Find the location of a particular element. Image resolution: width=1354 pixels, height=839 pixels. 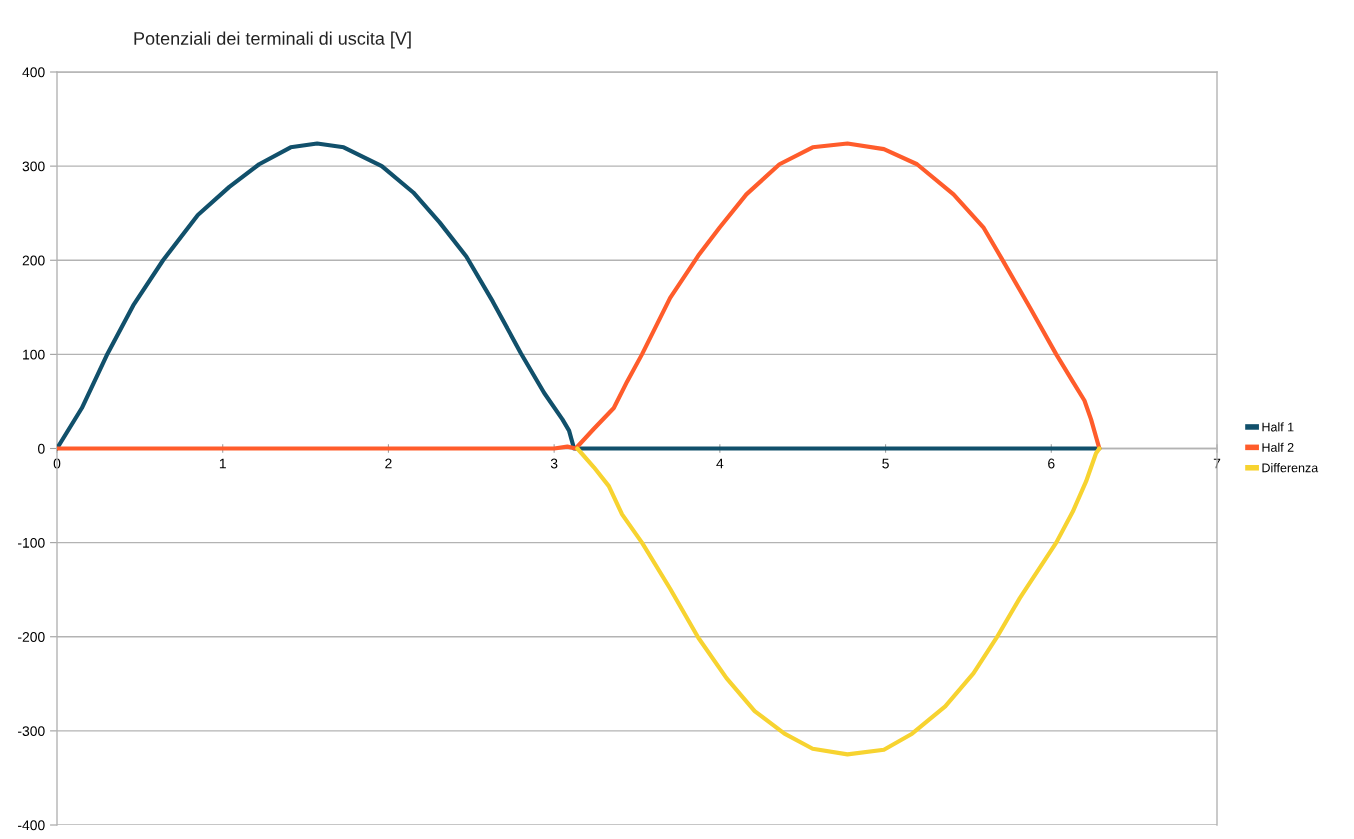

x-tick-label: 1 is located at coordinates (222, 463).